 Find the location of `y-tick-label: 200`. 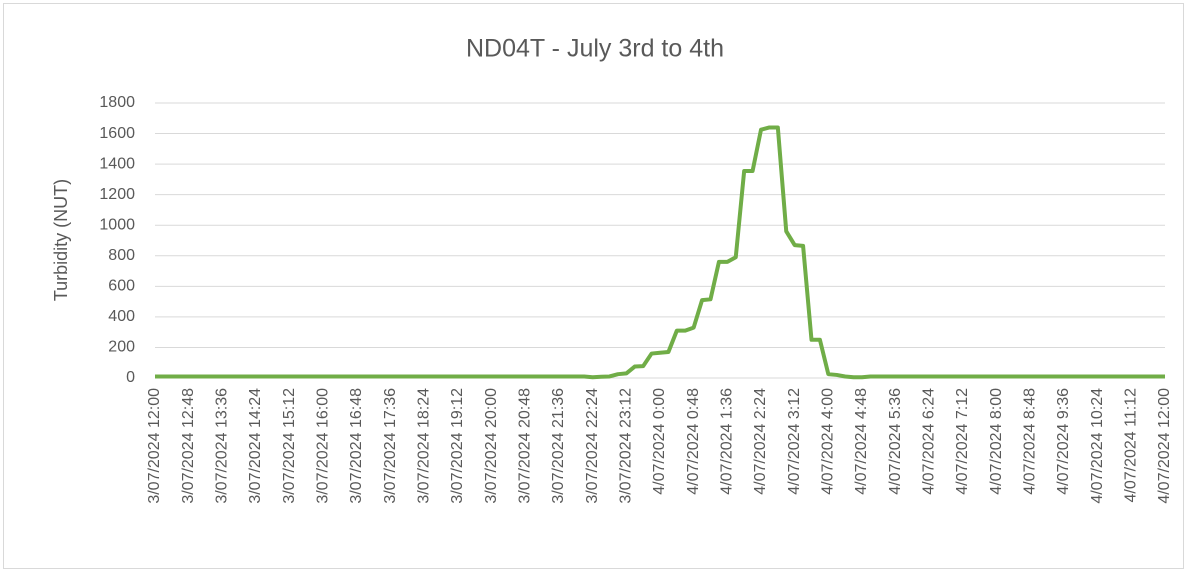

y-tick-label: 200 is located at coordinates (121, 347).